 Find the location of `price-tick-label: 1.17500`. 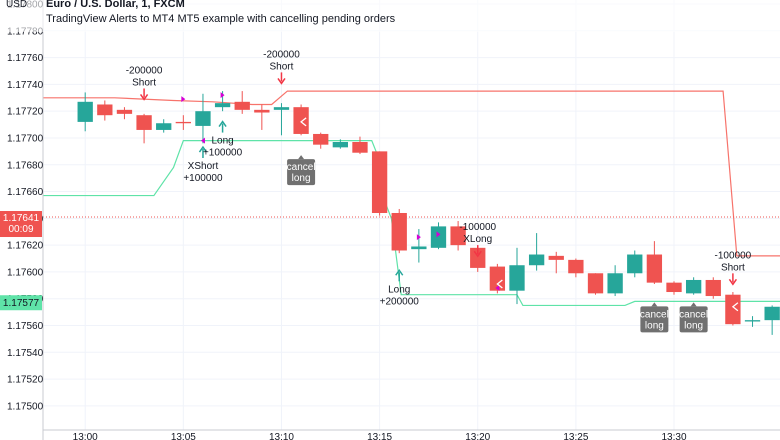

price-tick-label: 1.17500 is located at coordinates (25, 406).